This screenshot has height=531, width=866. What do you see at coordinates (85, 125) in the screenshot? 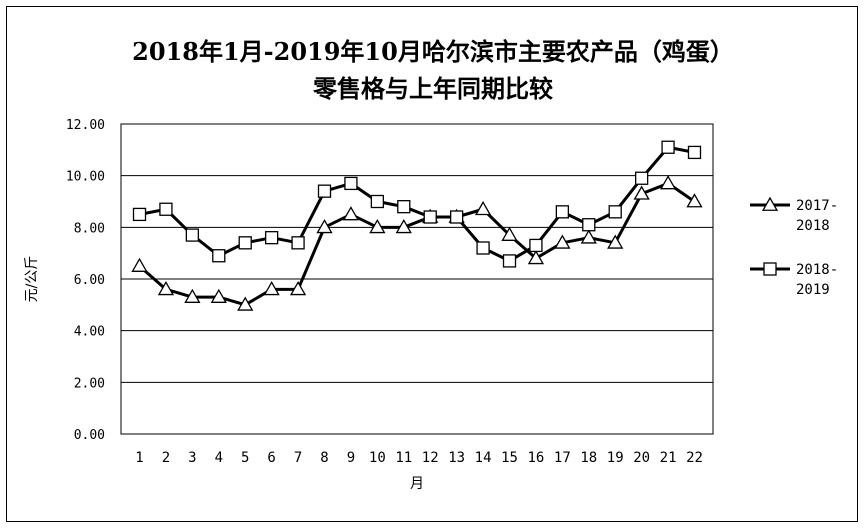
I see `y-tick-label: 12.00` at bounding box center [85, 125].